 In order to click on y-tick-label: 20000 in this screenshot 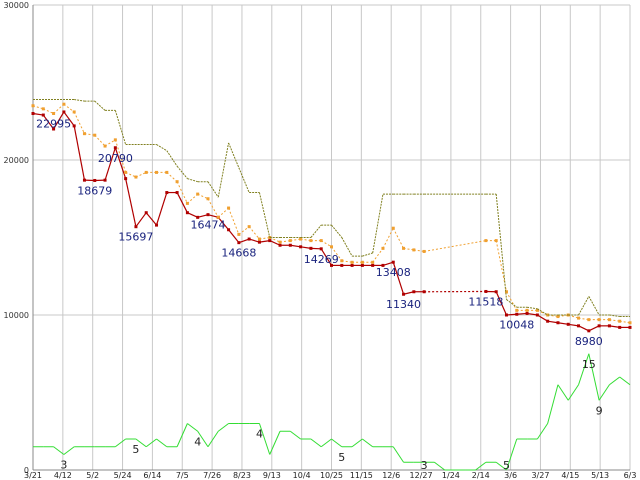, I will do `click(16, 160)`.